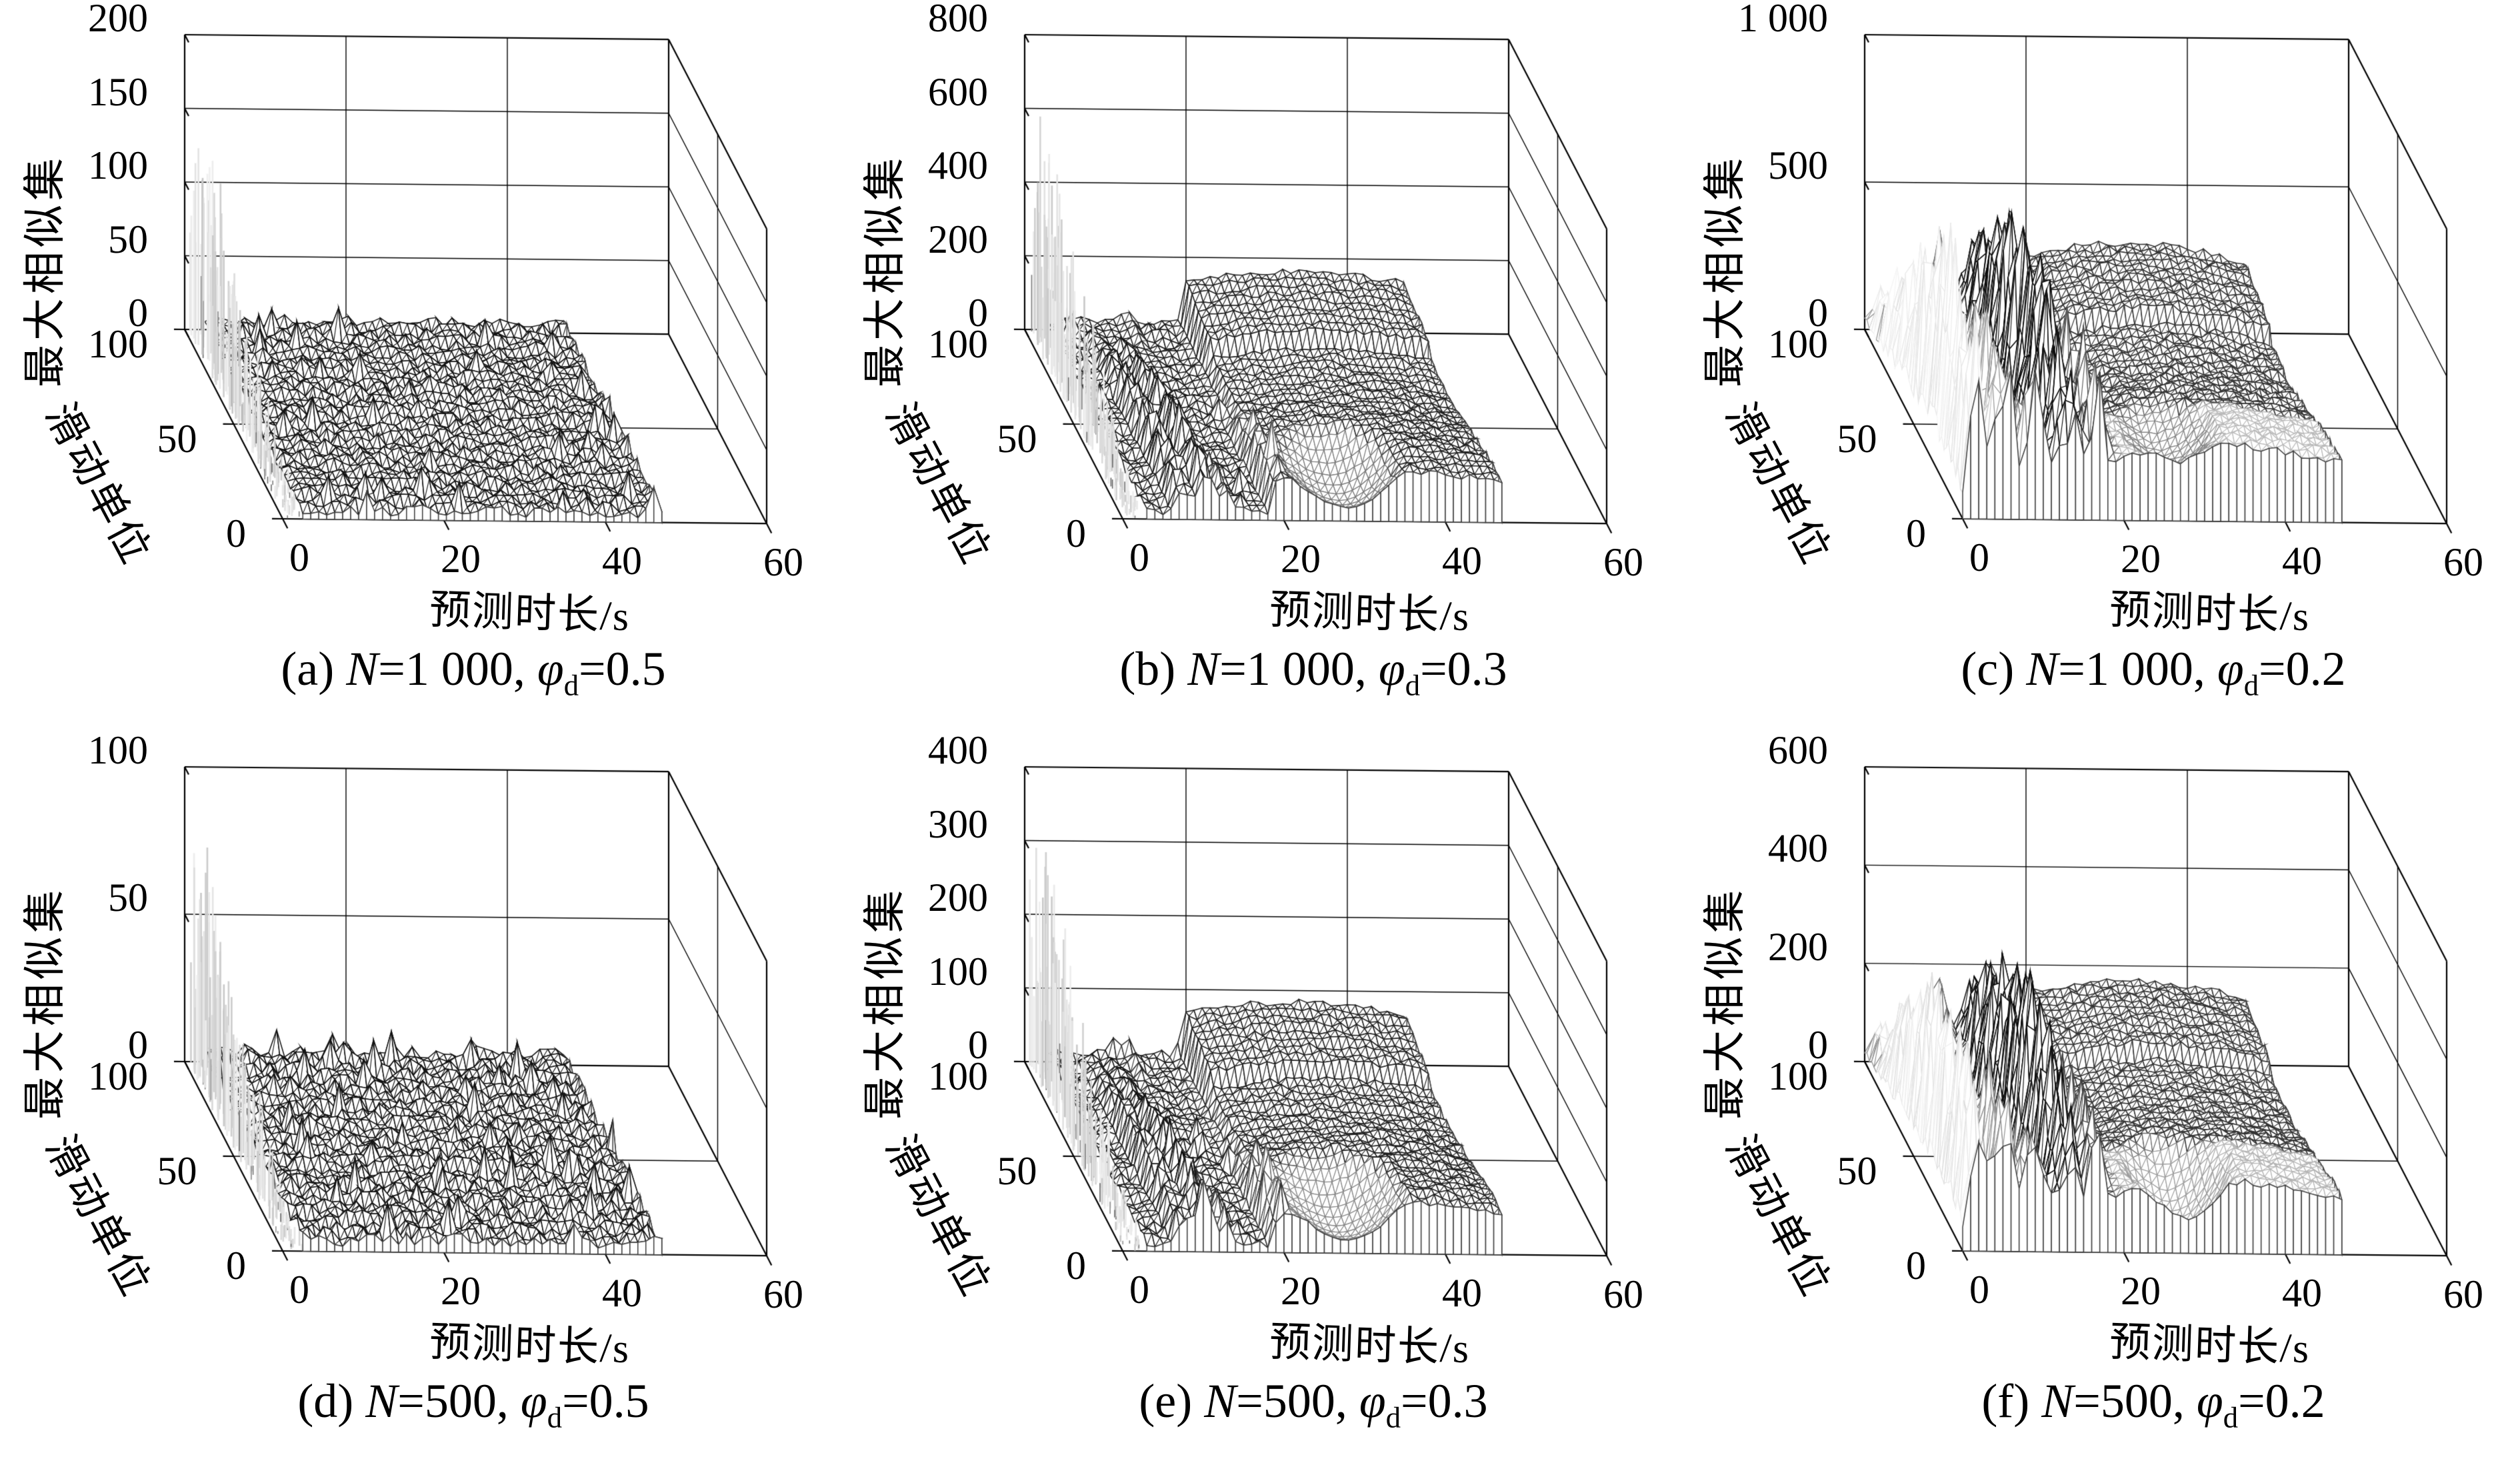  What do you see at coordinates (1313, 1404) in the screenshot?
I see `subplot-caption: (e) N=500, φd=0.3` at bounding box center [1313, 1404].